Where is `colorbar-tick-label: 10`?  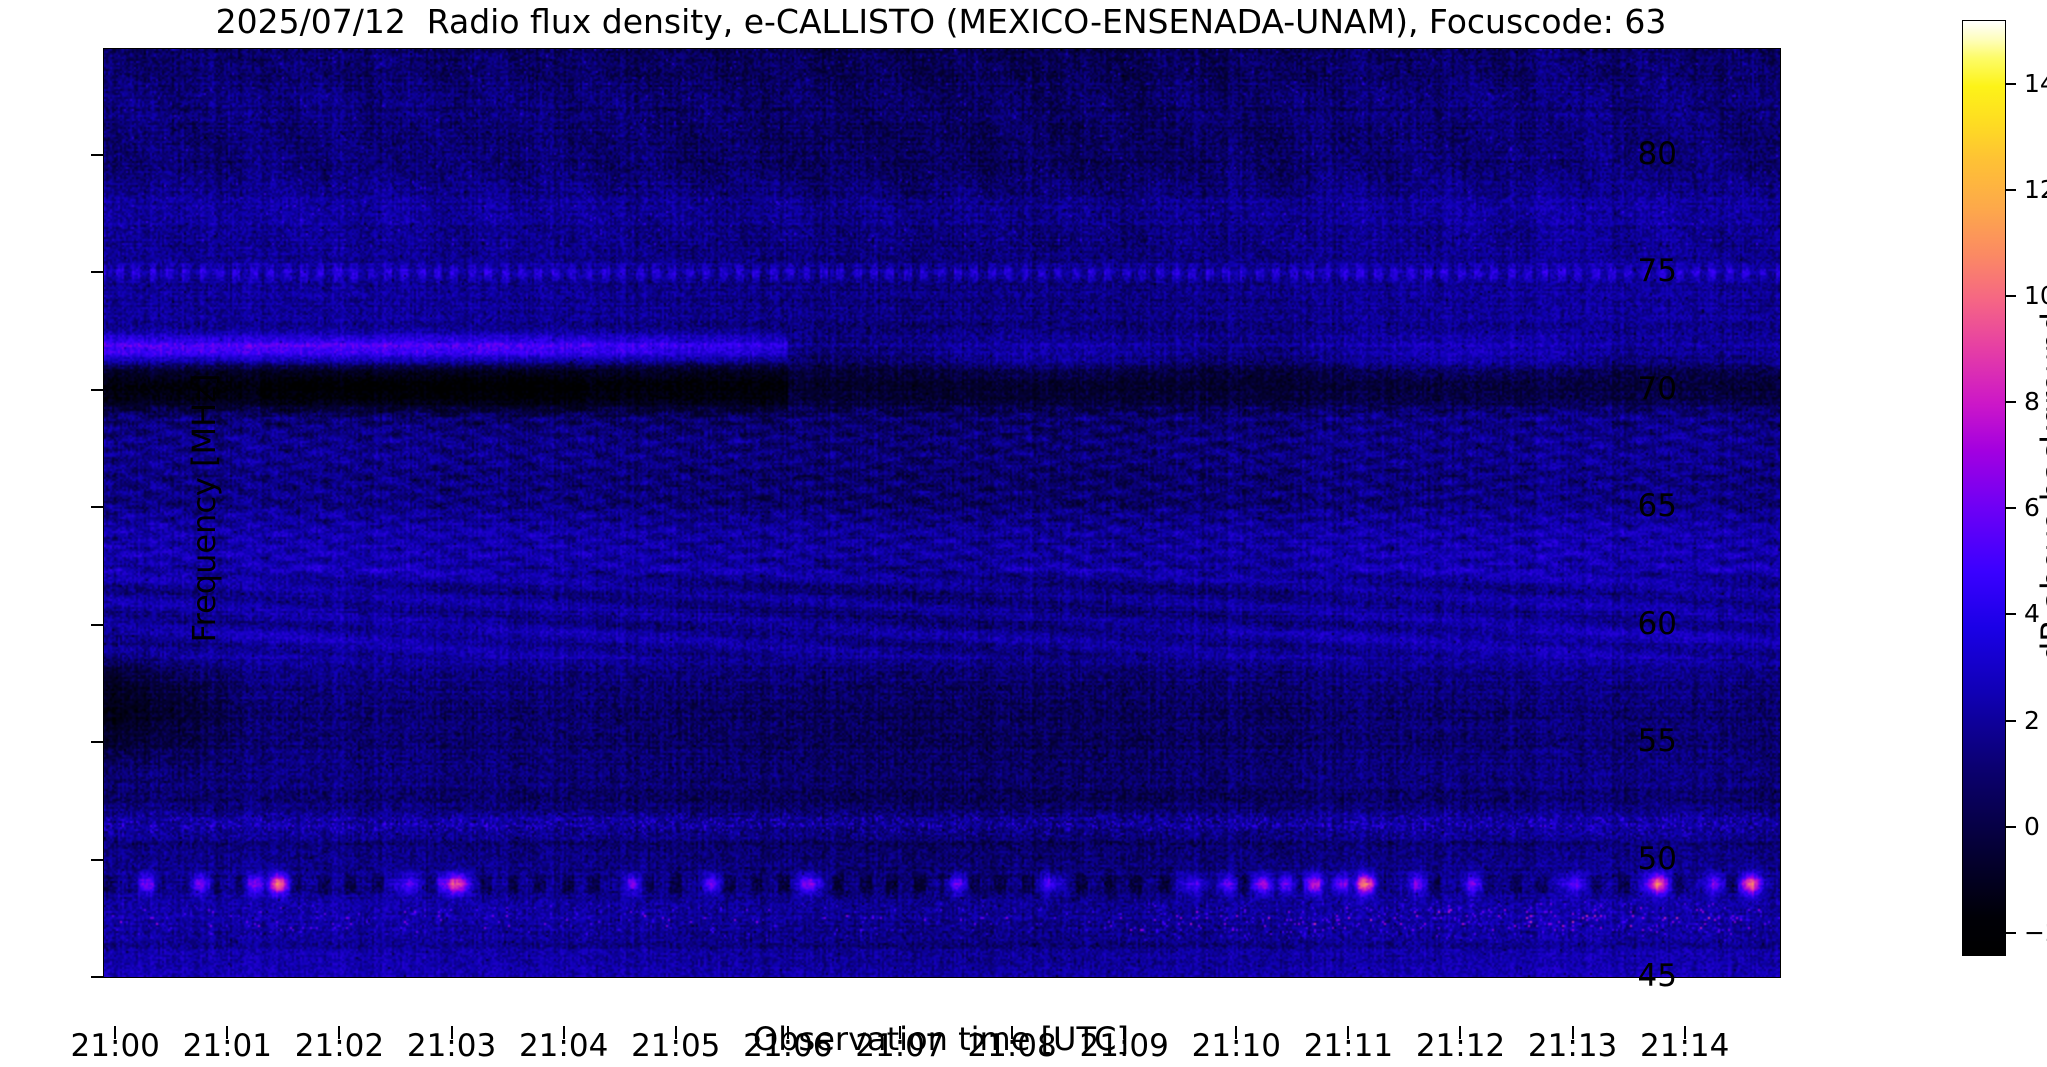 colorbar-tick-label: 10 is located at coordinates (2035, 295).